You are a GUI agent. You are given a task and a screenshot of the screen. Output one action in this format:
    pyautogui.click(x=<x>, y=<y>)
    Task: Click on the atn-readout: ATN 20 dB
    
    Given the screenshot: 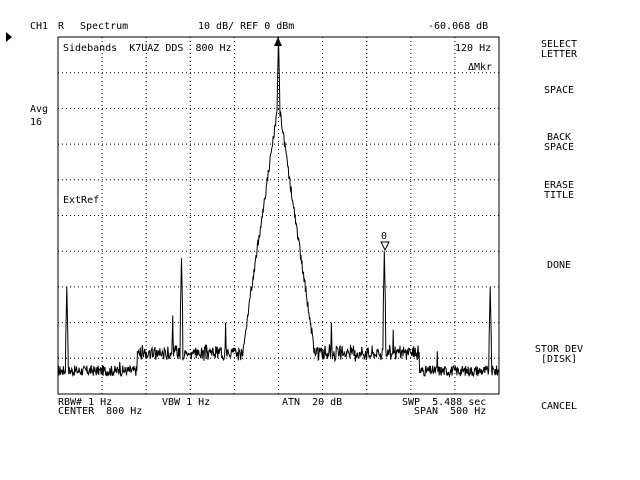 What is the action you would take?
    pyautogui.click(x=312, y=402)
    